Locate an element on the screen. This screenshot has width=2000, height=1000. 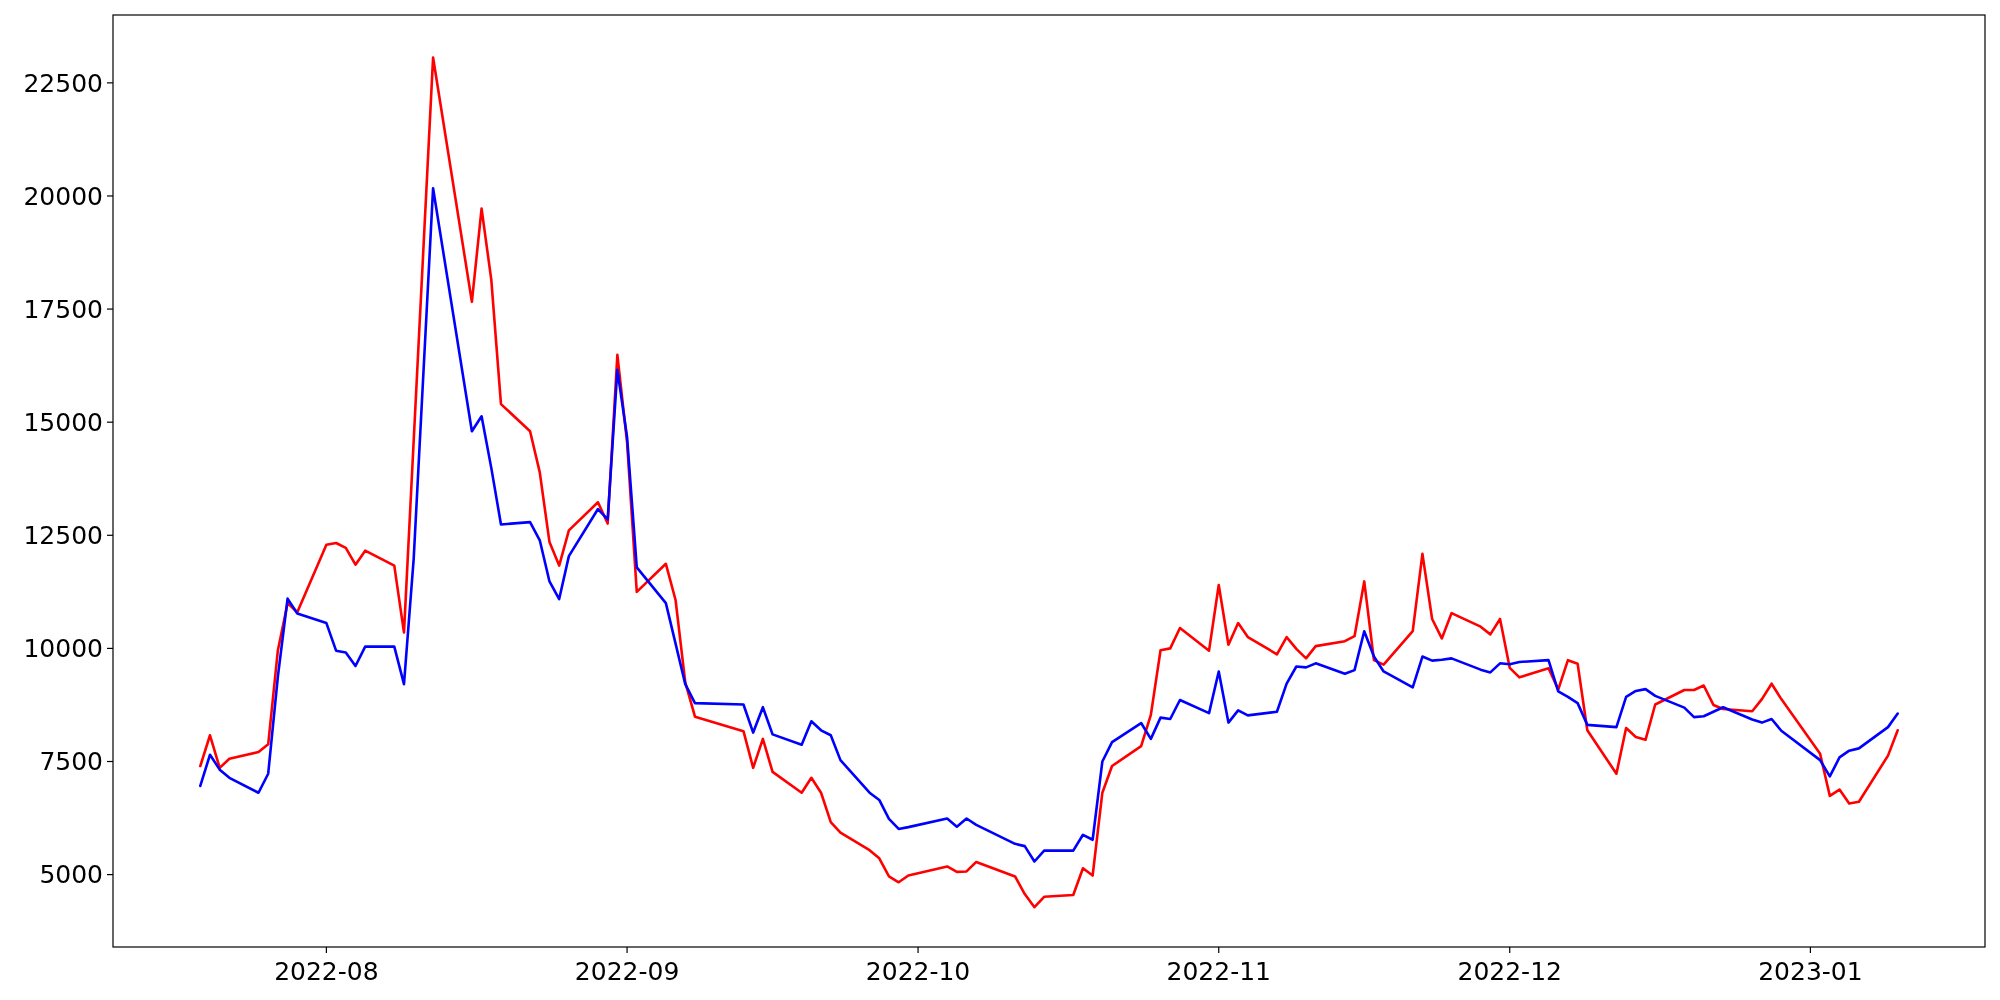
y-tick-label: 5000 is located at coordinates (71, 875).